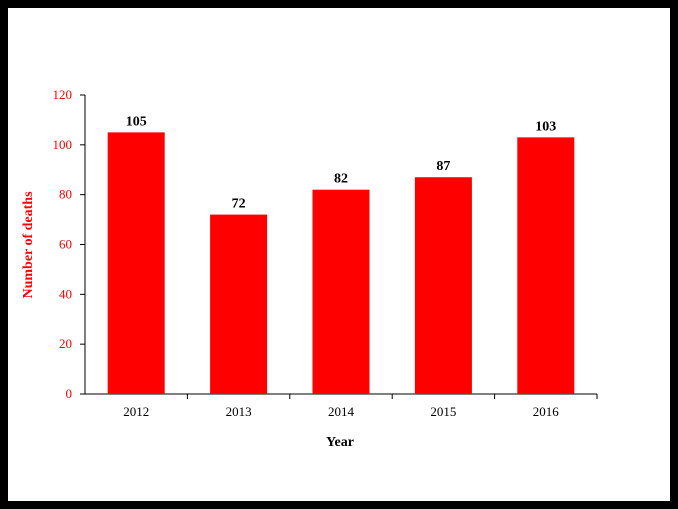 The height and width of the screenshot is (509, 678). Describe the element at coordinates (136, 411) in the screenshot. I see `x-tick-label: 2012` at that location.